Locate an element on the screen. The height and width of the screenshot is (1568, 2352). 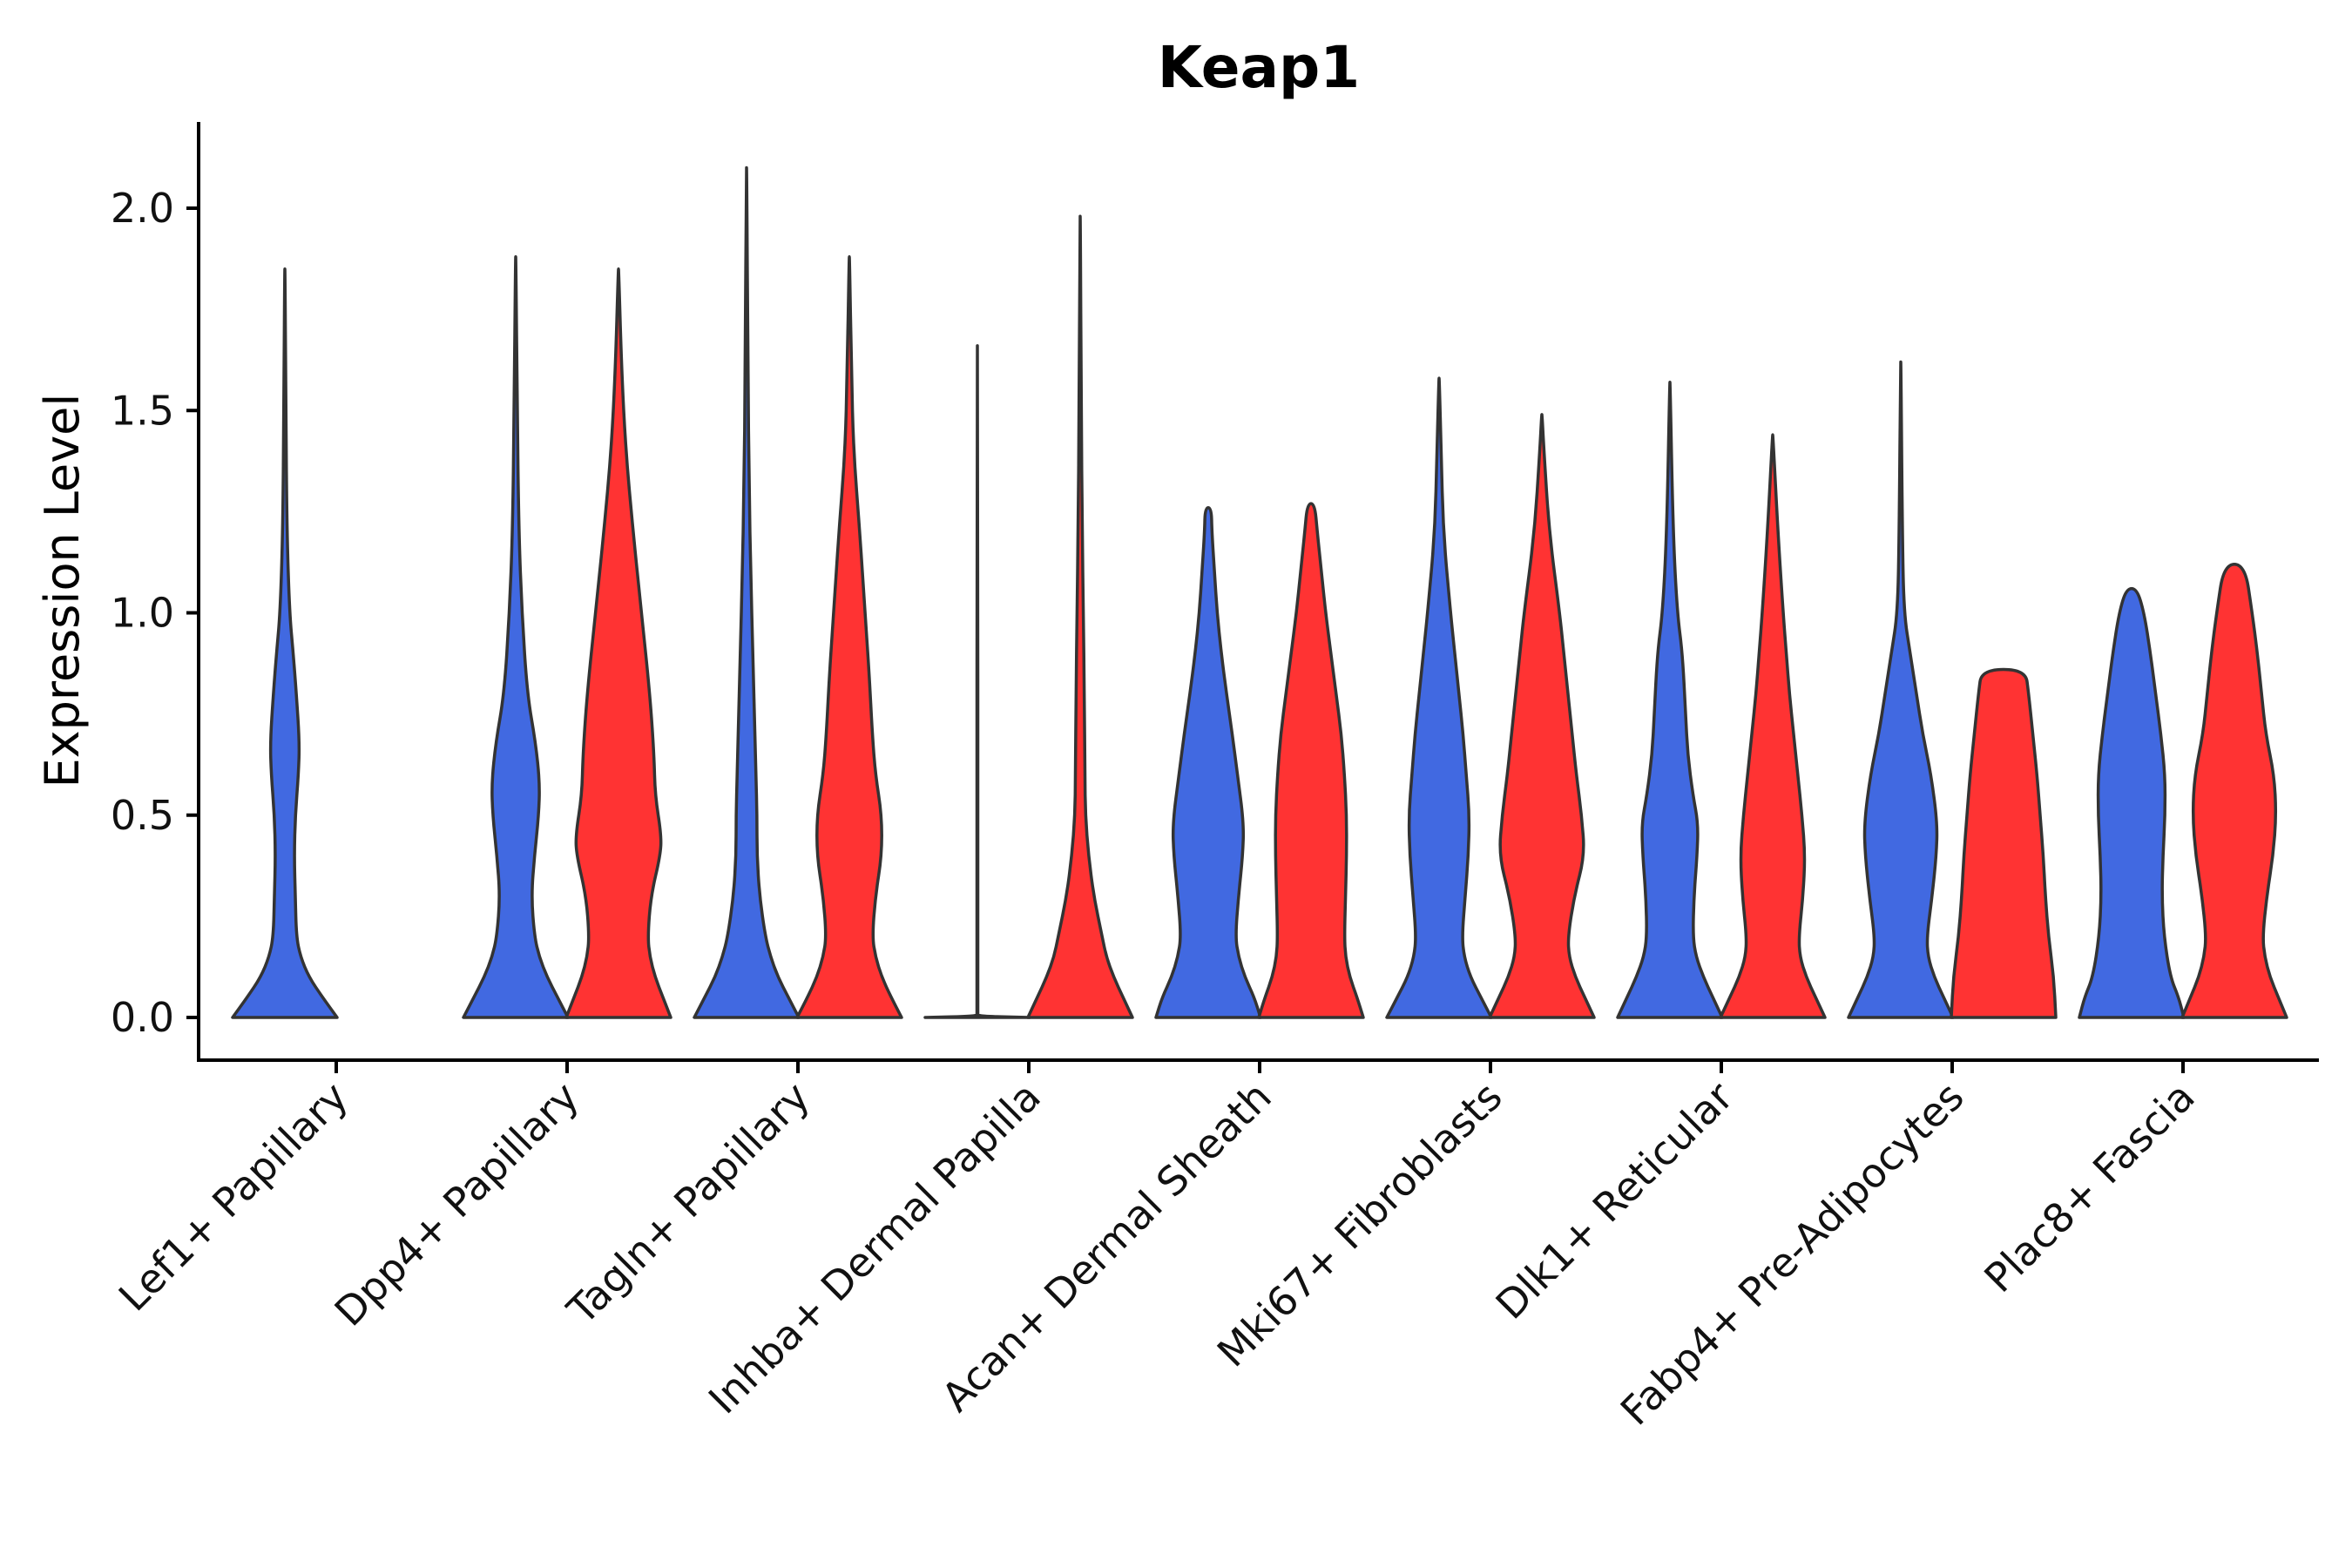
chart-title: Keap1 is located at coordinates (1259, 67).